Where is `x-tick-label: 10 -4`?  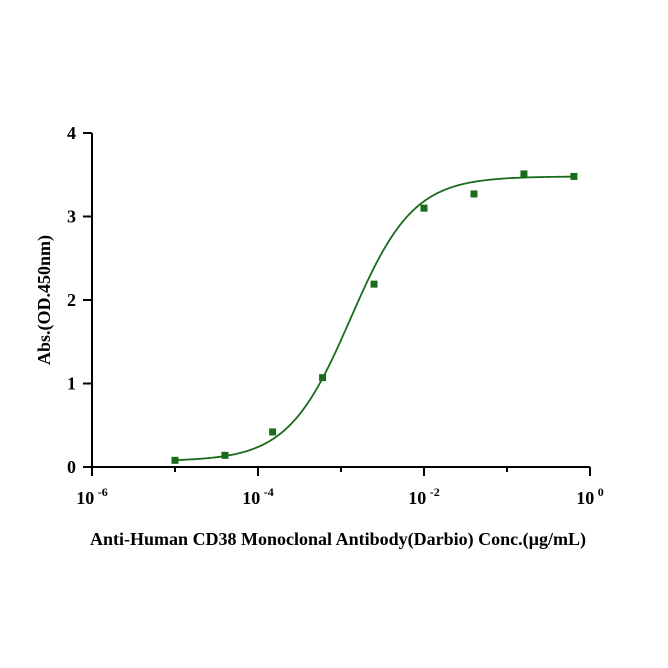 x-tick-label: 10 -4 is located at coordinates (258, 496).